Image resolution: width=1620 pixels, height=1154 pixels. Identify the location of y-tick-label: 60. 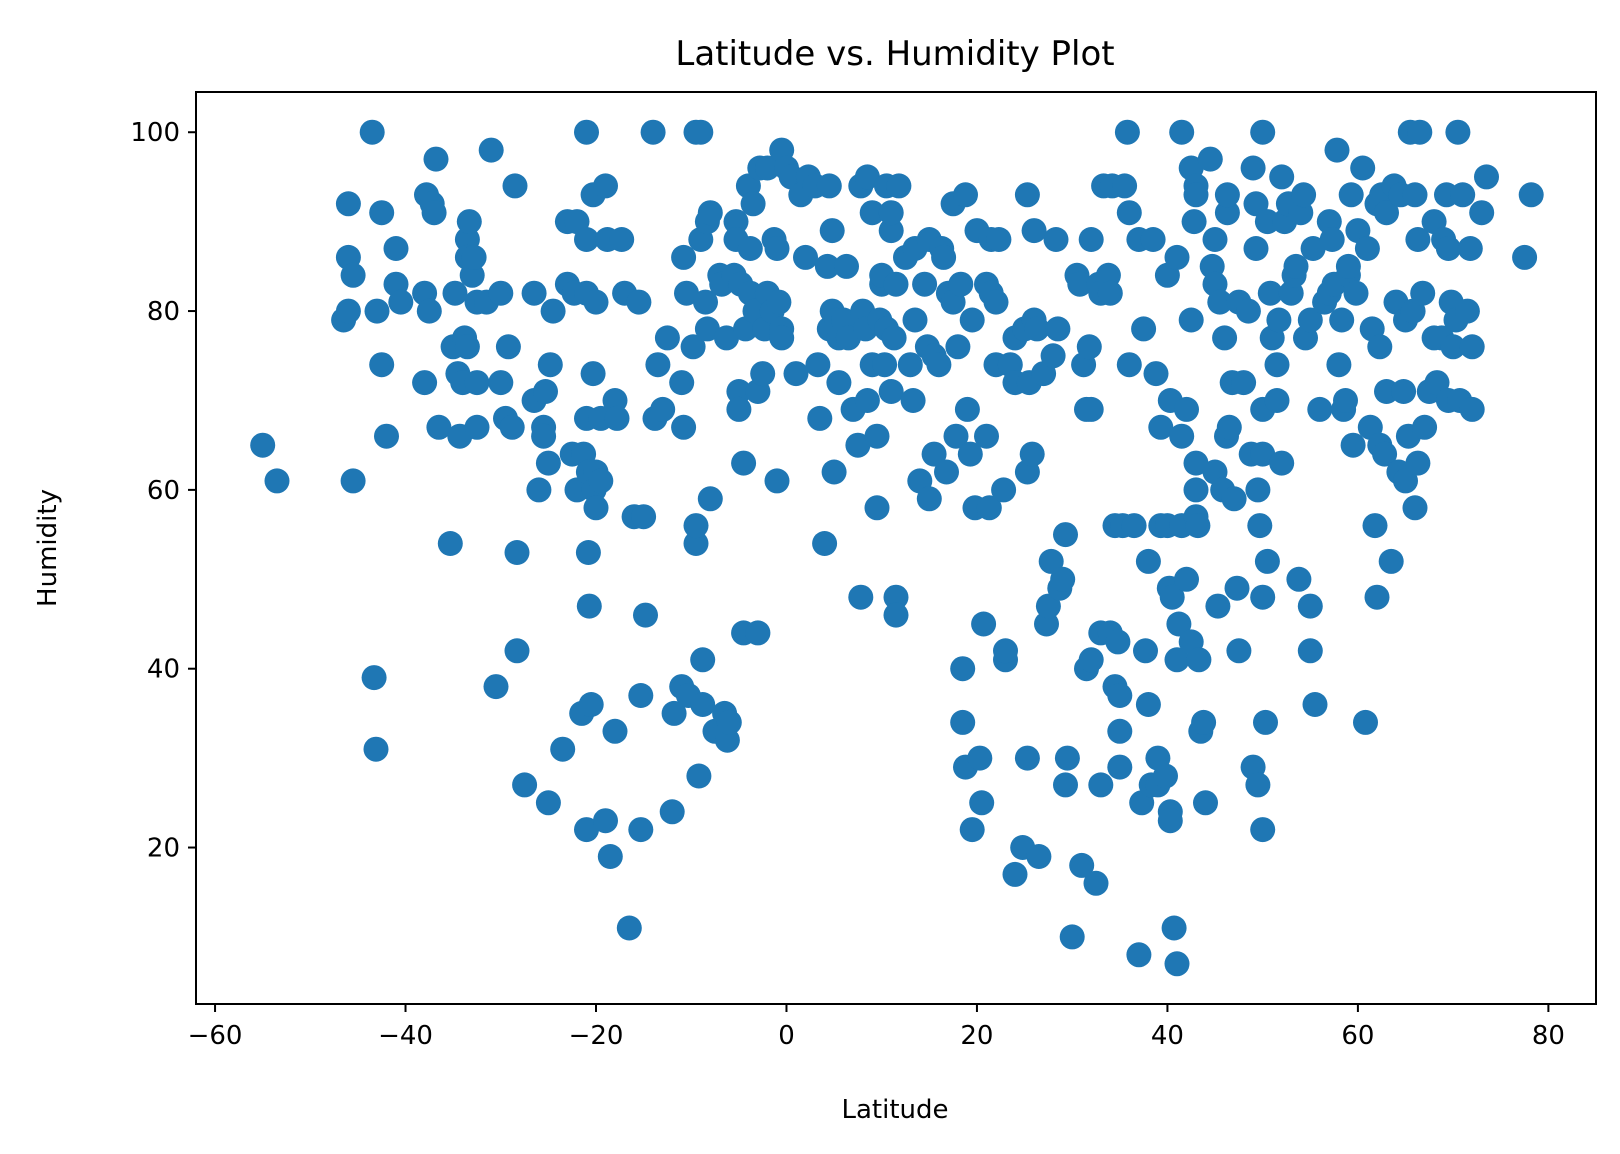
(163, 491).